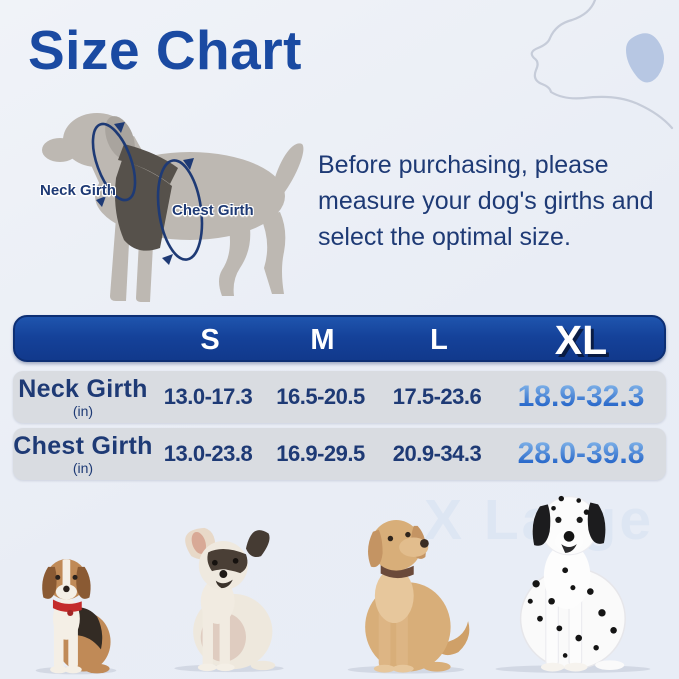  I want to click on row-label-neck-girth: Neck Girth (in), so click(83, 396).